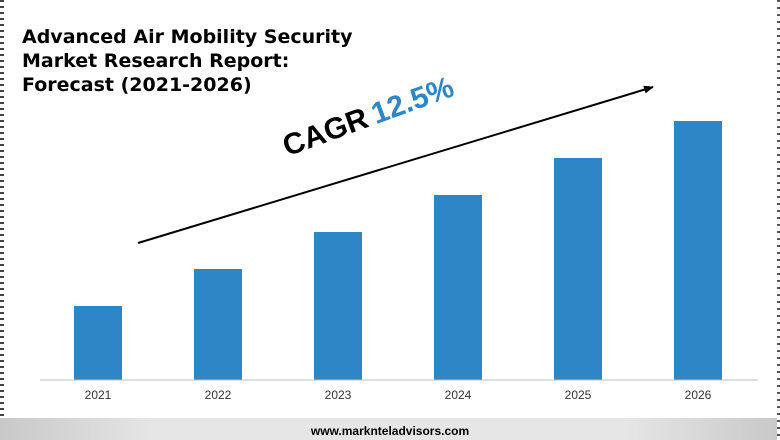  Describe the element at coordinates (458, 395) in the screenshot. I see `tick-label-2024: 2024` at that location.